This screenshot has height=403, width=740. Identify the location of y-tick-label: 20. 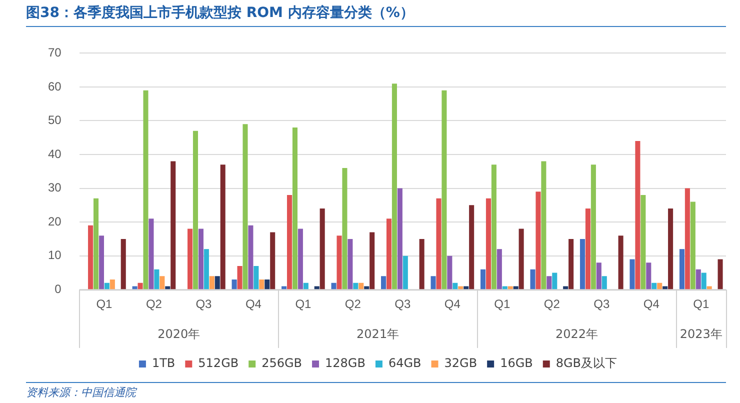
(55, 221).